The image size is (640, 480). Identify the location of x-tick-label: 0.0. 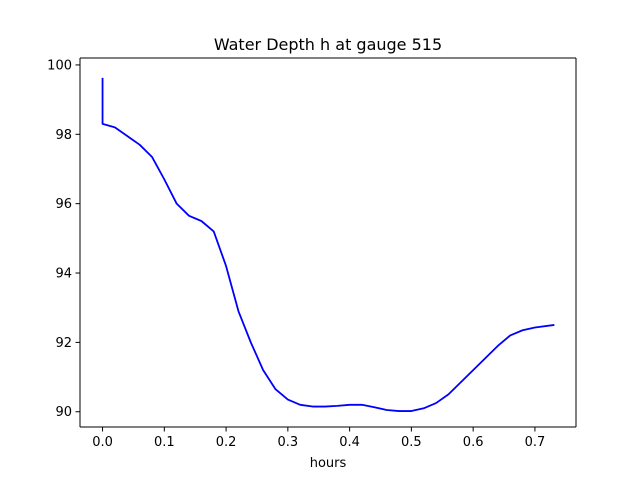
(102, 442).